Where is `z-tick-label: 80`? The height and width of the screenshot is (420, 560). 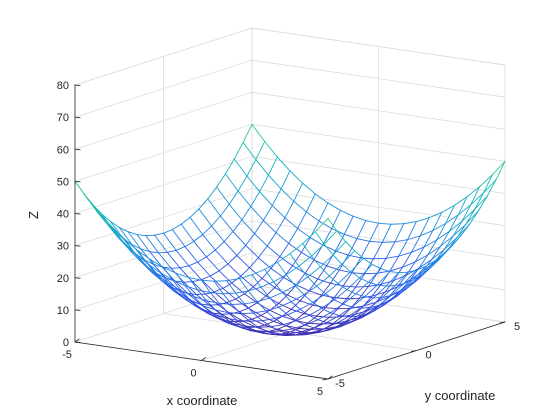 z-tick-label: 80 is located at coordinates (63, 86).